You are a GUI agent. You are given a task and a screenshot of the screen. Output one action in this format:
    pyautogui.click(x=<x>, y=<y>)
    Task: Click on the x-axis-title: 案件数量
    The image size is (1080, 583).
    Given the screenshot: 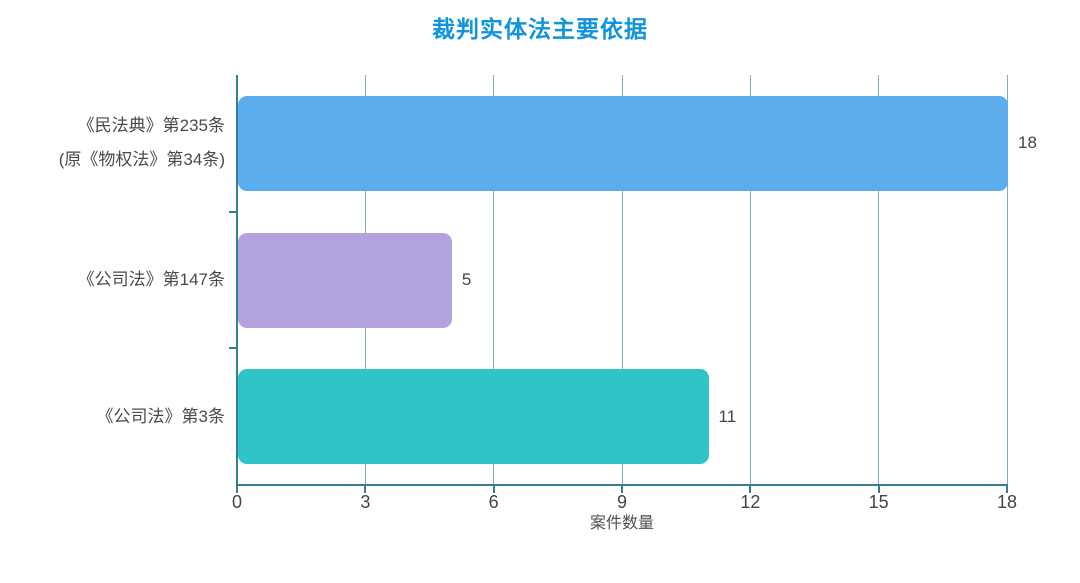 What is the action you would take?
    pyautogui.click(x=621, y=523)
    